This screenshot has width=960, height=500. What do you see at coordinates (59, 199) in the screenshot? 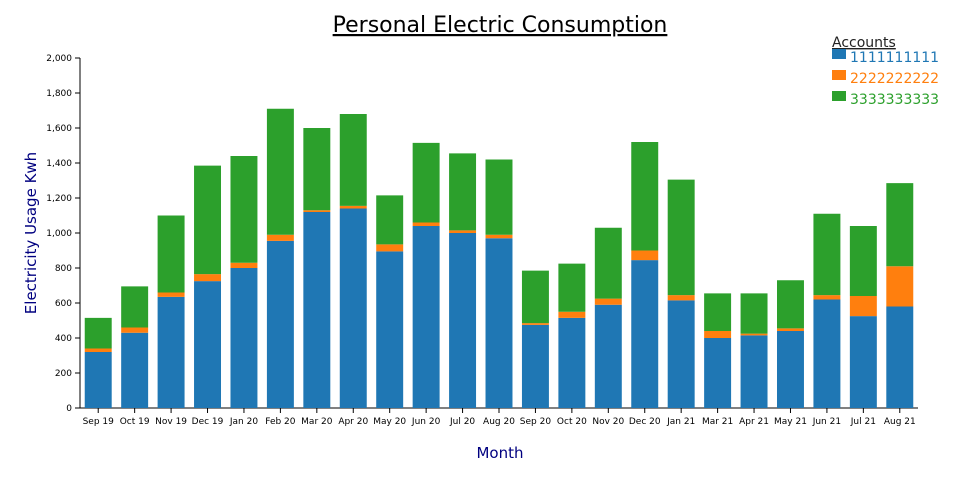
I see `y-tick-label: 1,200` at bounding box center [59, 199].